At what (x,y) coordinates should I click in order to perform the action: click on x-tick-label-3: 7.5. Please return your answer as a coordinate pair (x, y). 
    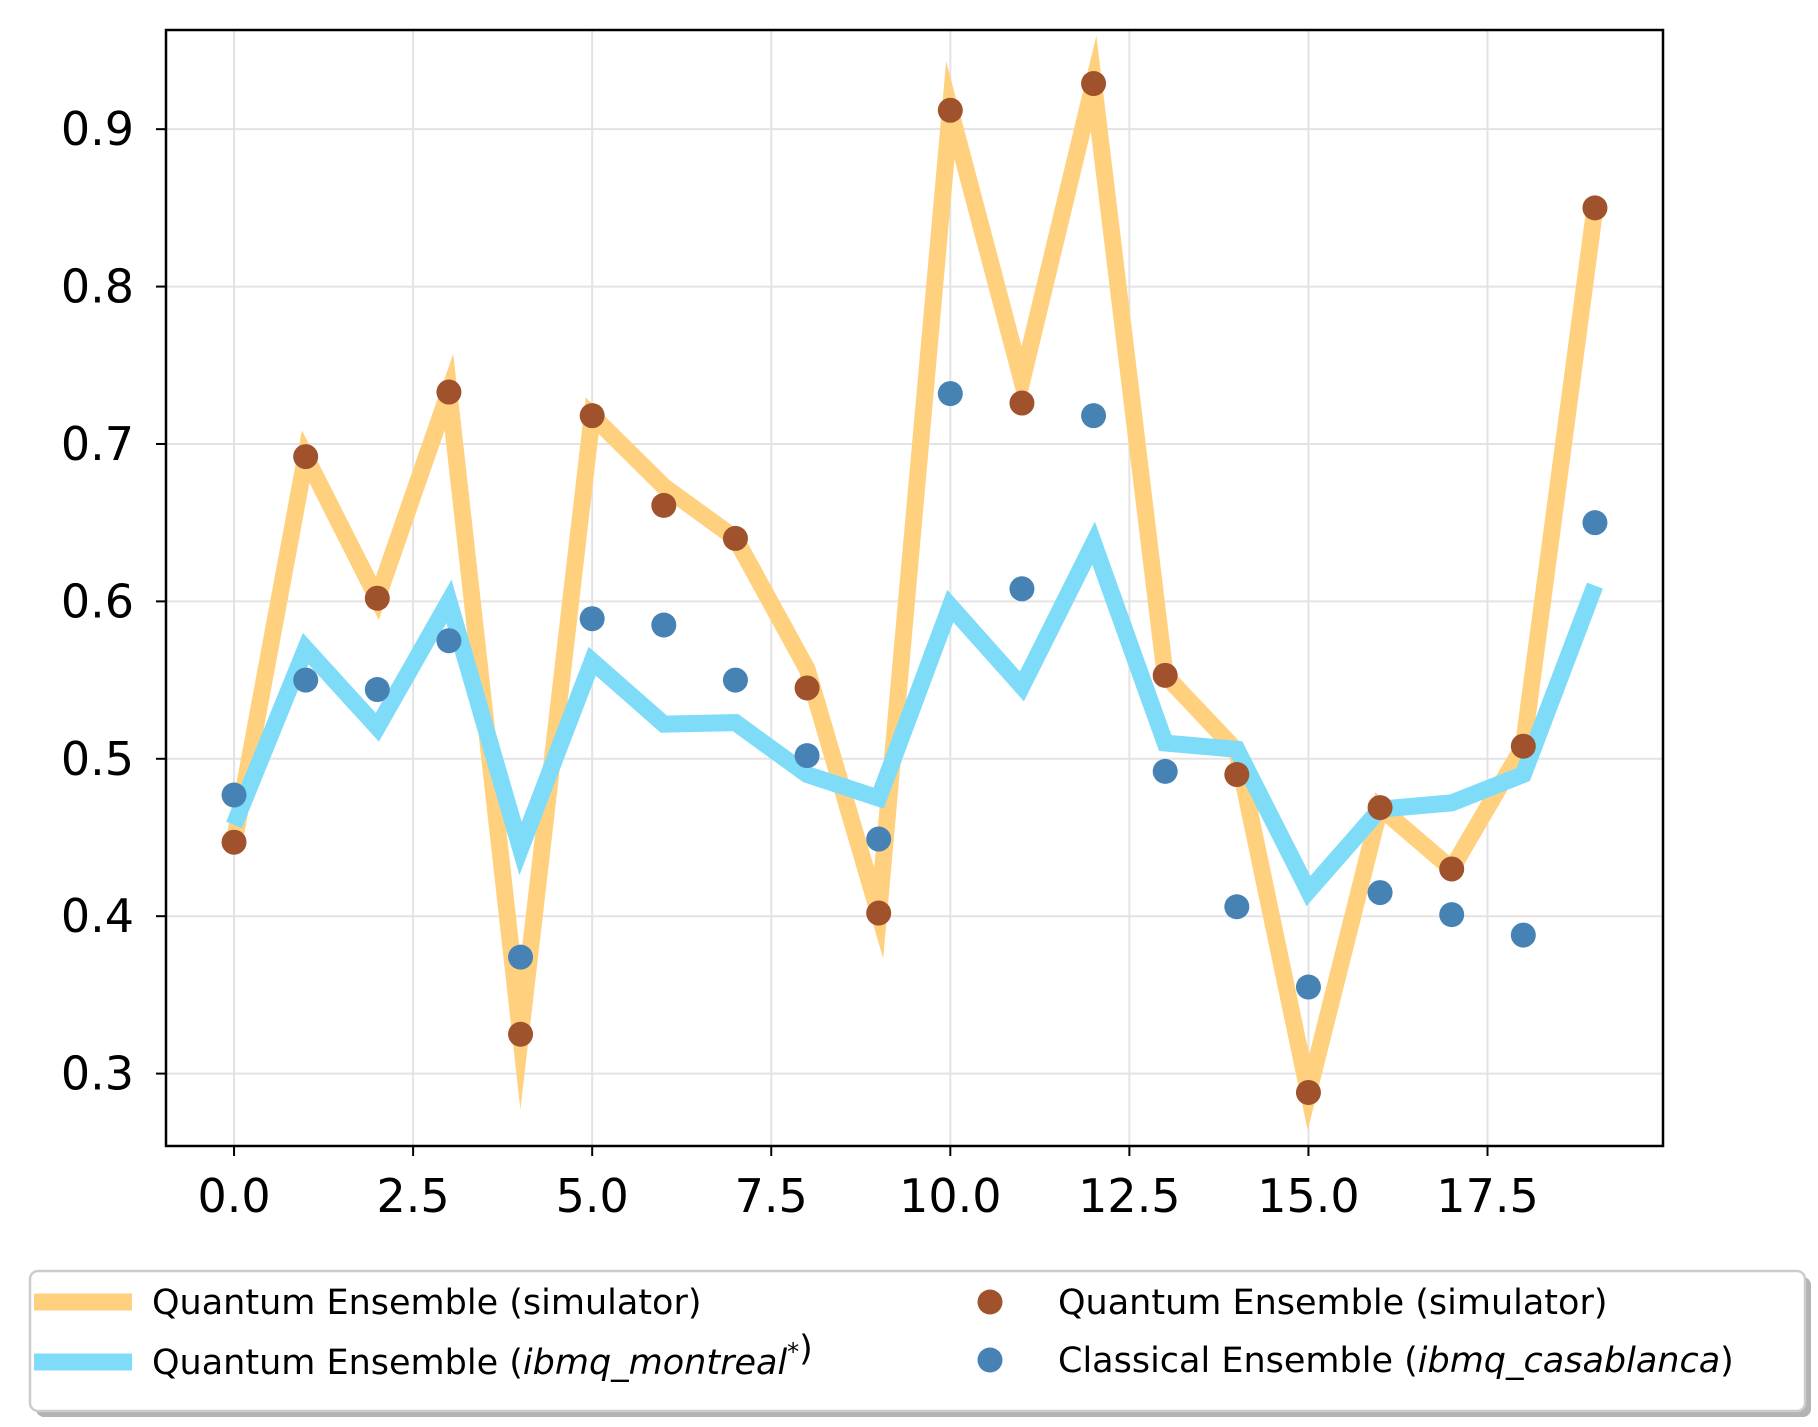
    Looking at the image, I should click on (771, 1196).